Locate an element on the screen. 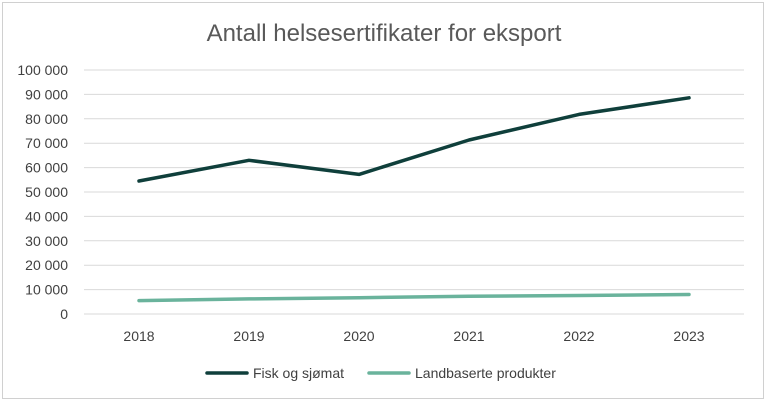  y-tick-label: 40 000 is located at coordinates (46, 216).